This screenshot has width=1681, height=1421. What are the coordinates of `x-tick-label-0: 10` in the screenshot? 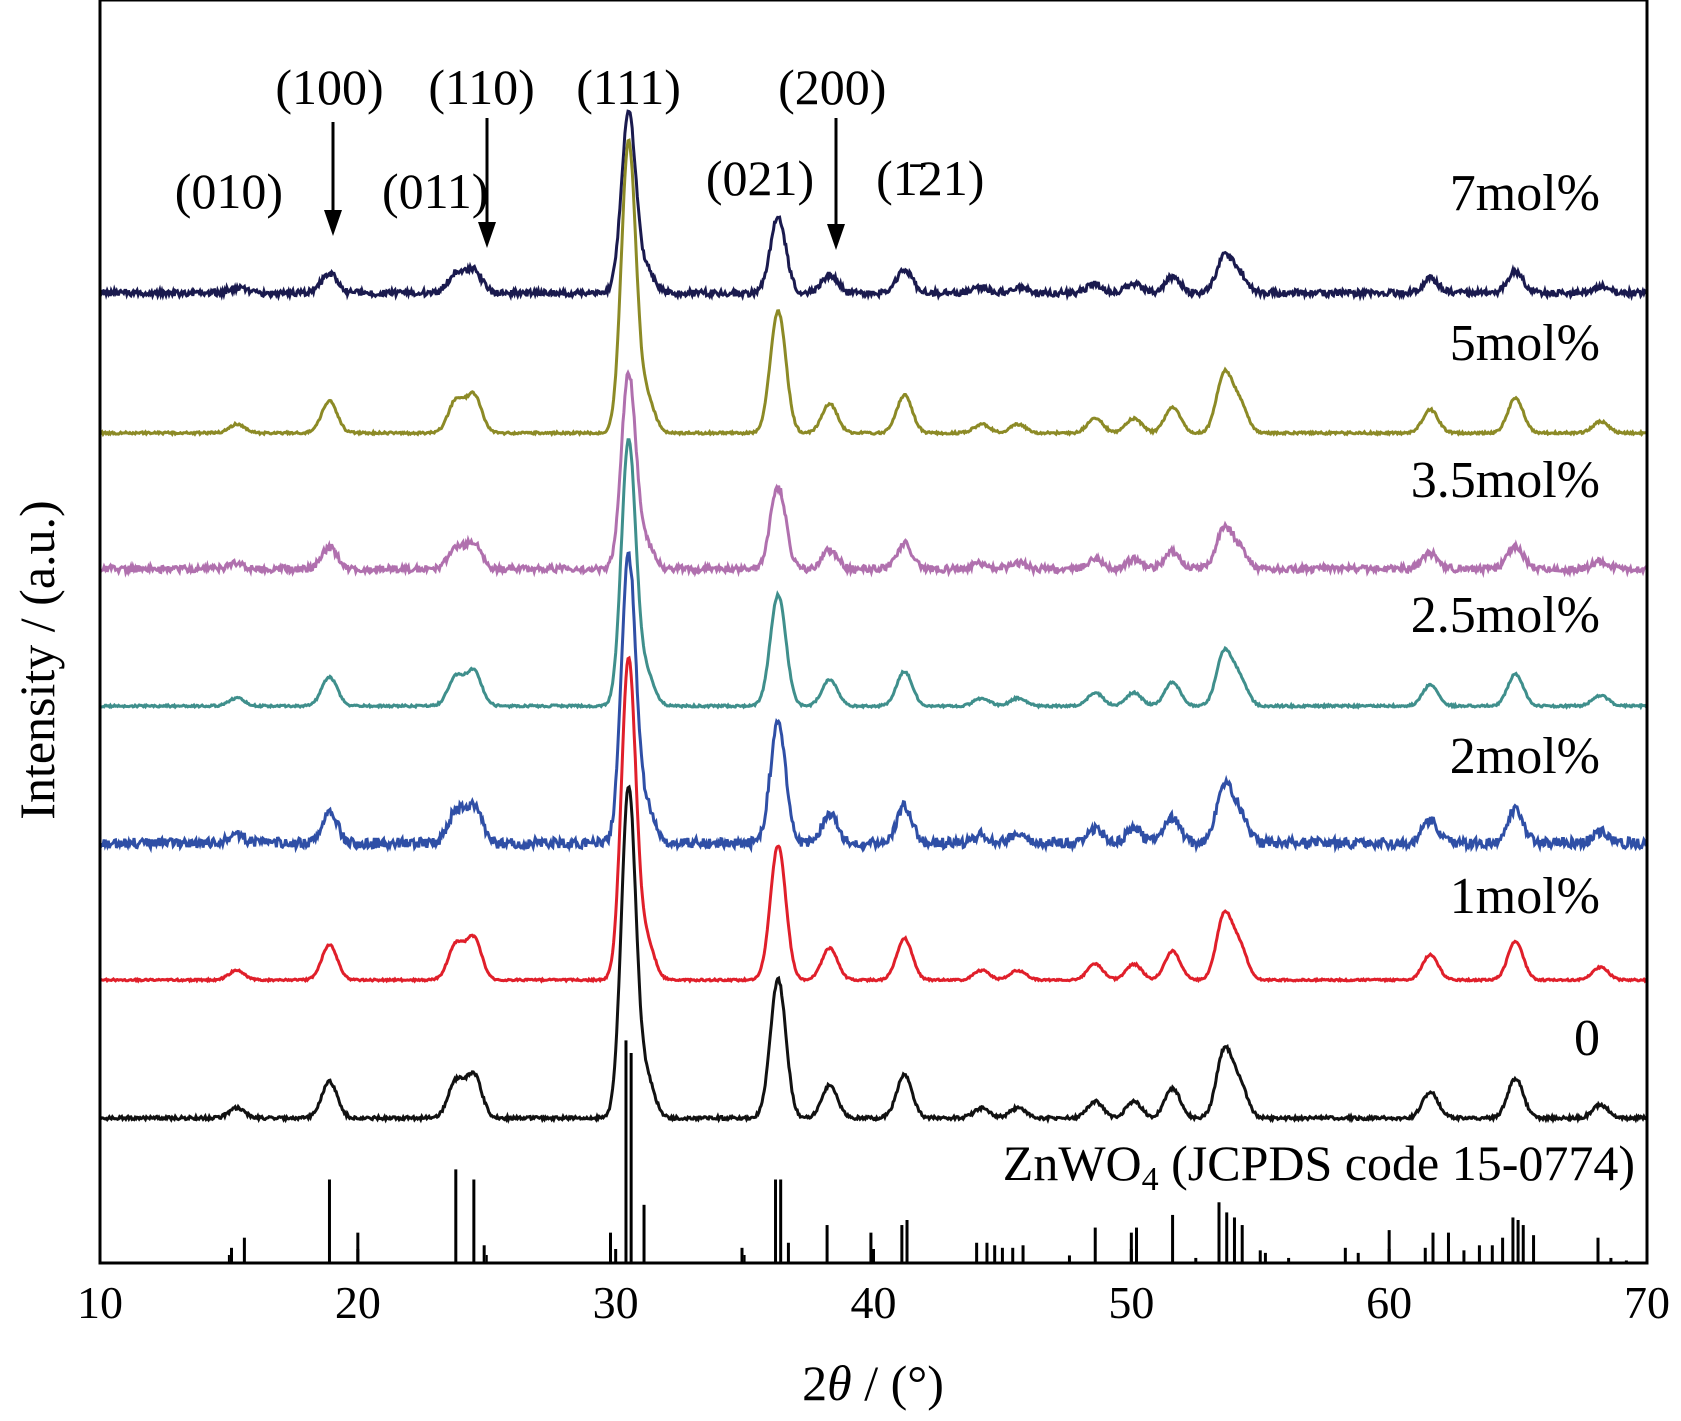 It's located at (100, 1302).